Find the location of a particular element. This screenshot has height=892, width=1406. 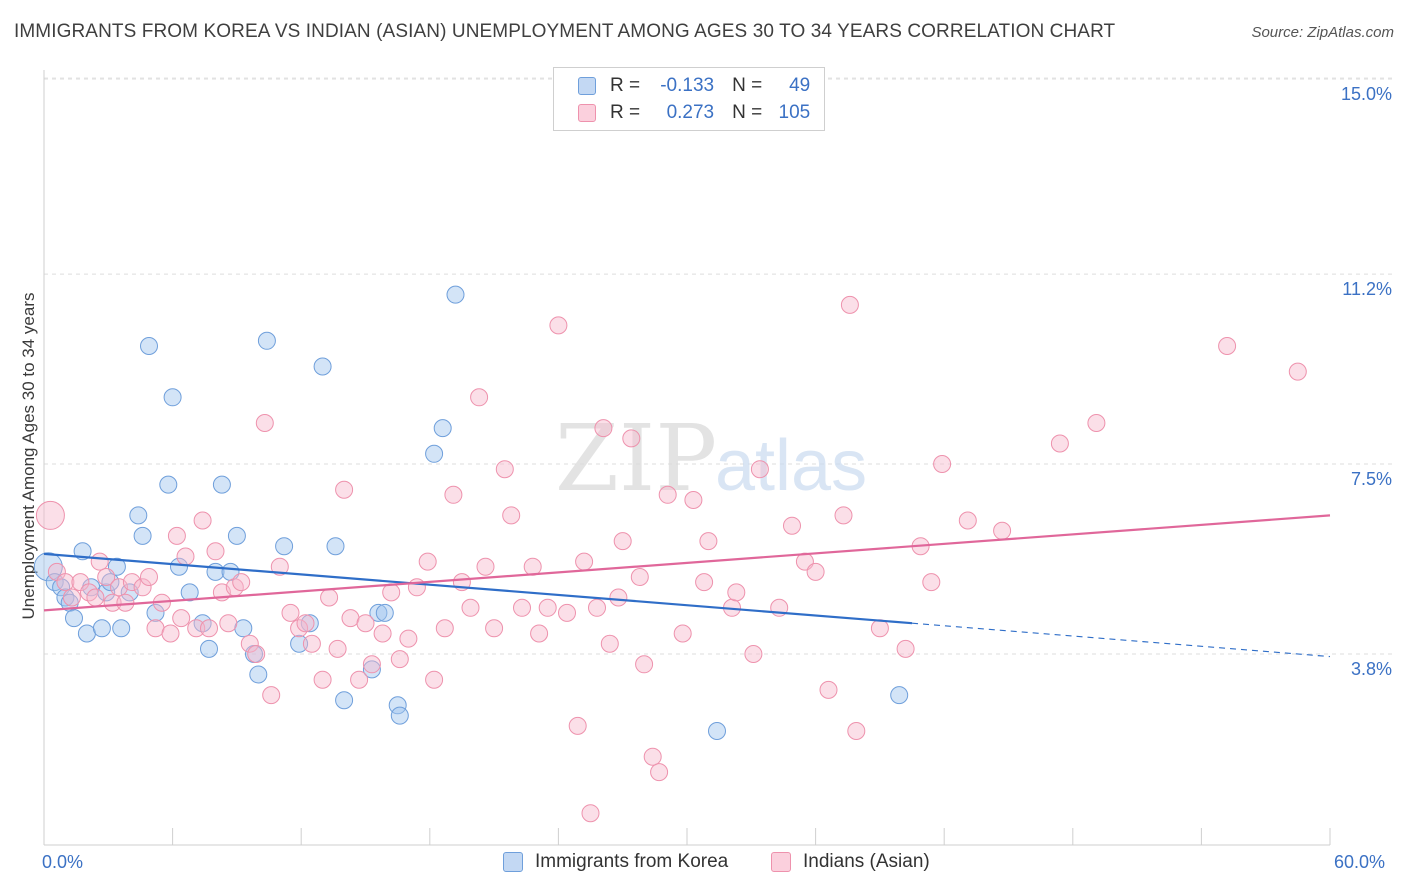

series-legend-label-indian: Indians (Asian) is located at coordinates (866, 861).